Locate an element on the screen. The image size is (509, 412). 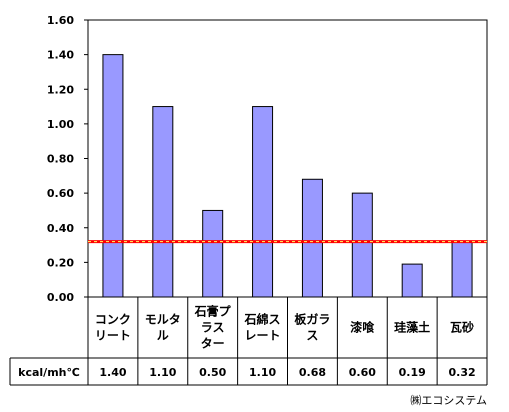
category-label: 板ガラス is located at coordinates (312, 327).